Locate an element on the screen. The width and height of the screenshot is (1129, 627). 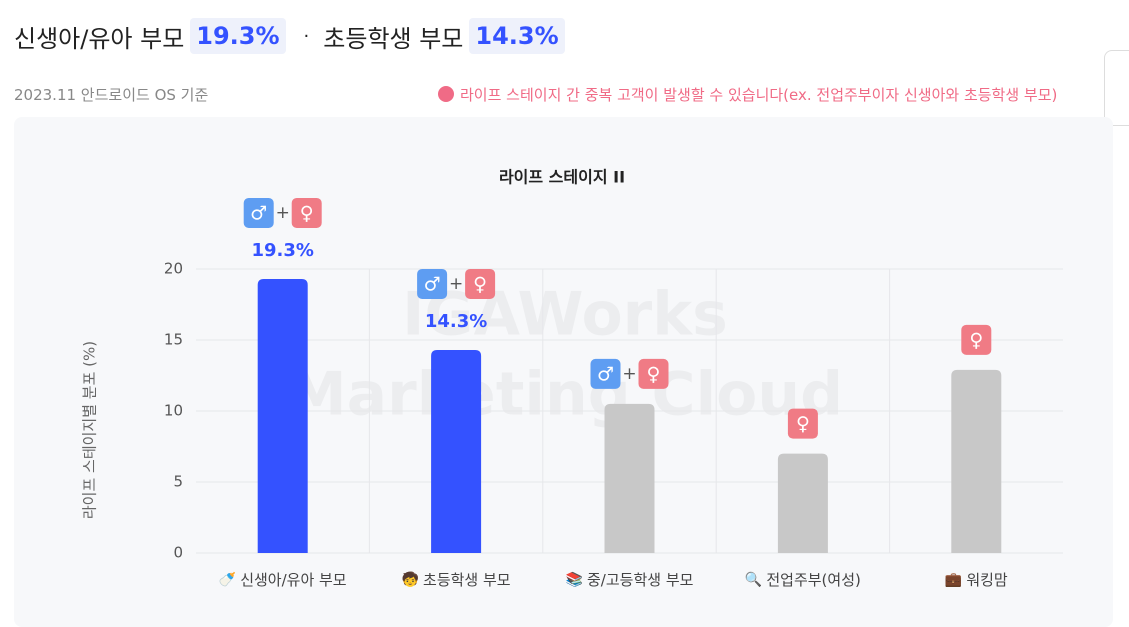
header: 신생아/유아 부모 19.3% · 초등학생 부모 14.3% is located at coordinates (294, 36).